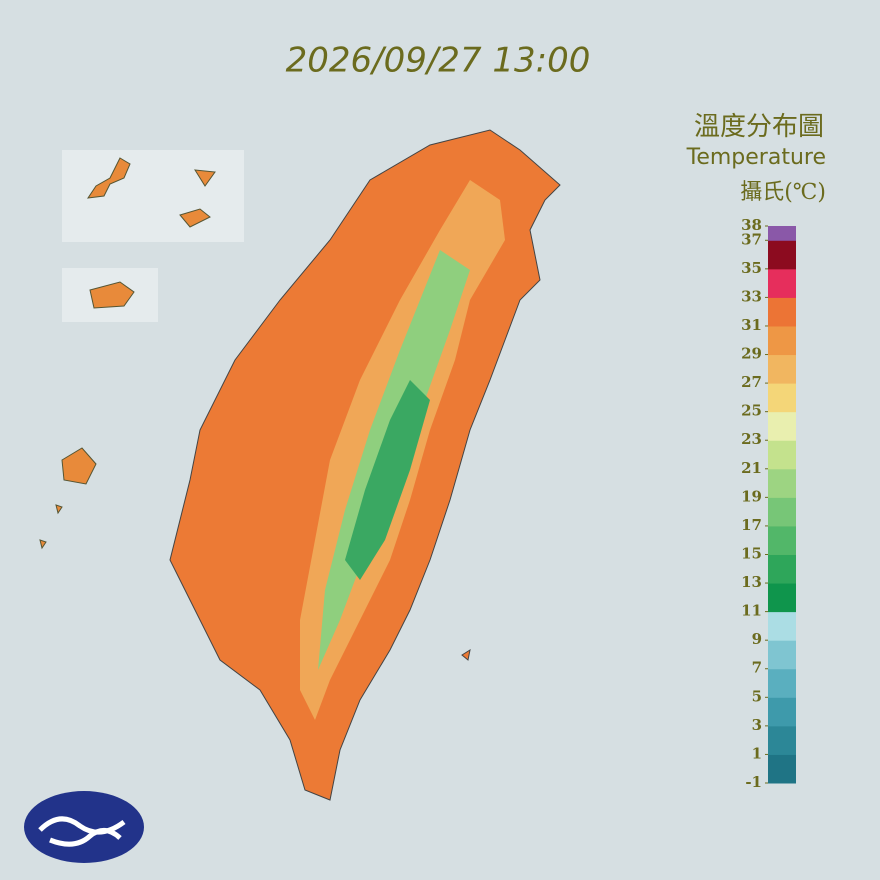  Describe the element at coordinates (751, 354) in the screenshot. I see `tick-label: 29` at that location.